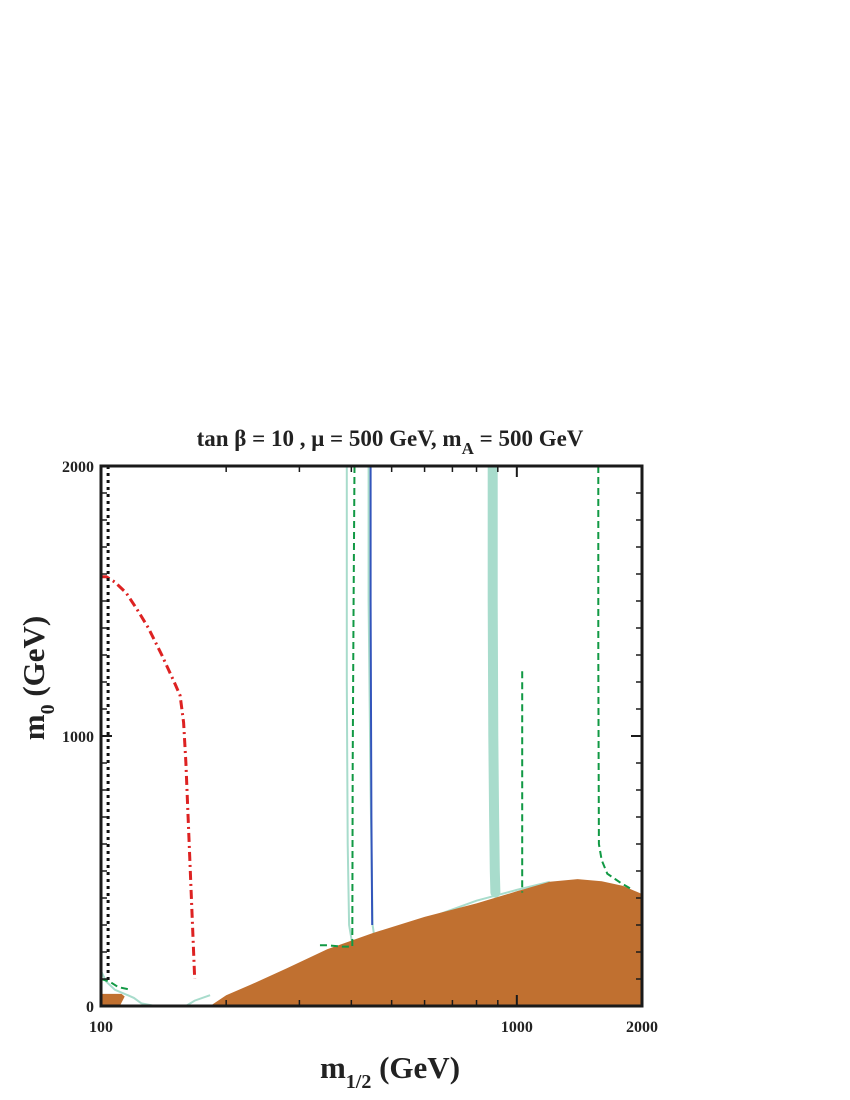 The height and width of the screenshot is (1100, 850). I want to click on x-axis-label: m1/2 (GeV), so click(390, 1071).